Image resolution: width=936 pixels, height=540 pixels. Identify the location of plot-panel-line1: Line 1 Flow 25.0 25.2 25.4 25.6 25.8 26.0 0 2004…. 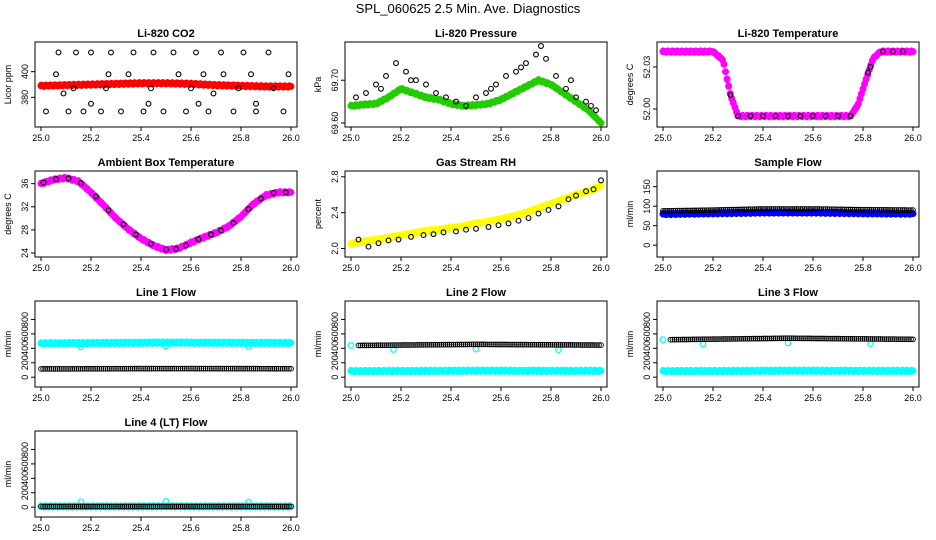
(151, 345).